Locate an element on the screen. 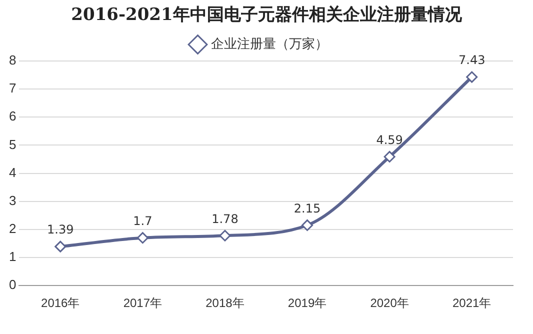 Image resolution: width=533 pixels, height=334 pixels. y-tick-label: 3 is located at coordinates (12, 200).